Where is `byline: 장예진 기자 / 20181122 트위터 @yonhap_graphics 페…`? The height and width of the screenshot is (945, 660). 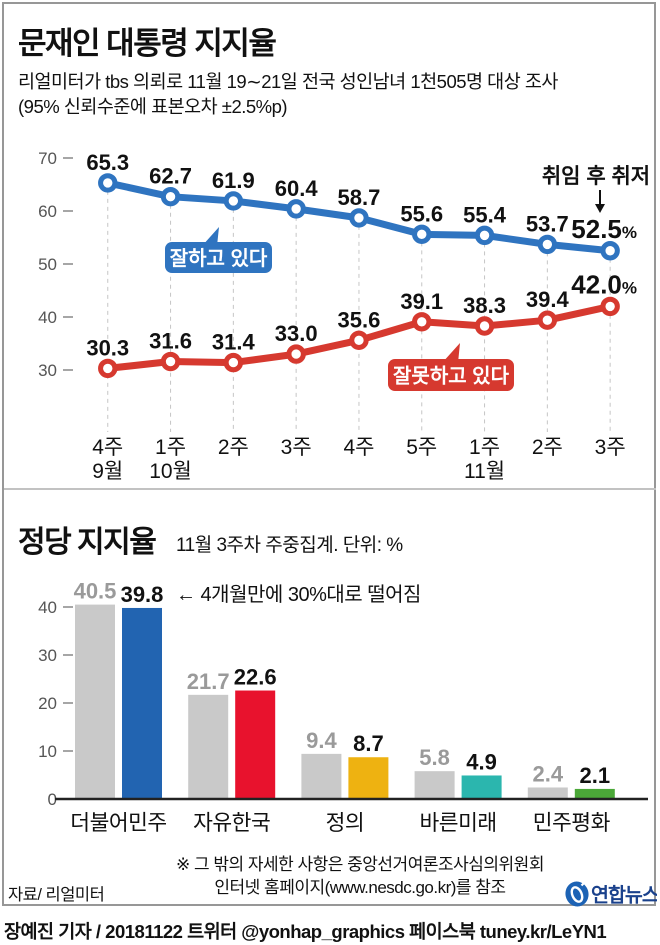
byline: 장예진 기자 / 20181122 트위터 @yonhap_graphics 페… is located at coordinates (305, 931).